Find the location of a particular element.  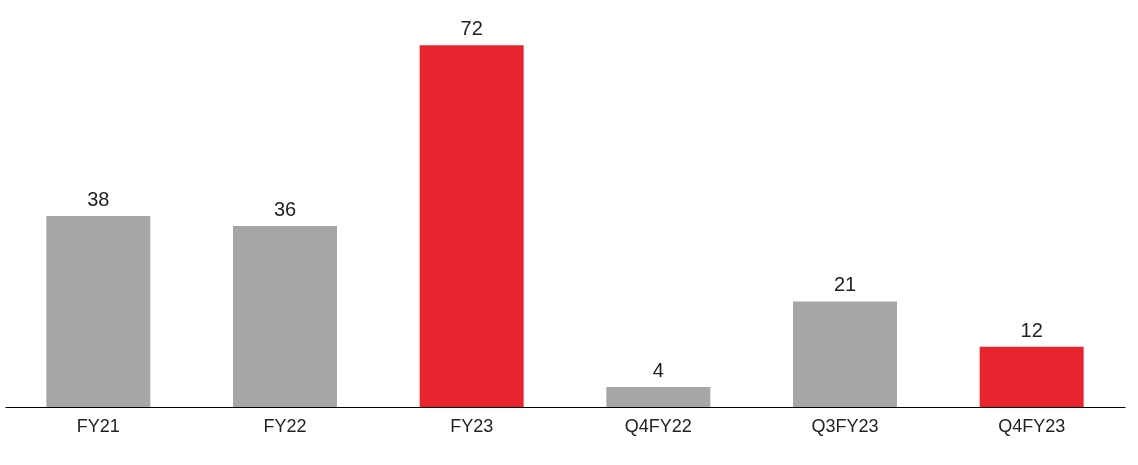

x-tick-label: FY22 is located at coordinates (285, 425).